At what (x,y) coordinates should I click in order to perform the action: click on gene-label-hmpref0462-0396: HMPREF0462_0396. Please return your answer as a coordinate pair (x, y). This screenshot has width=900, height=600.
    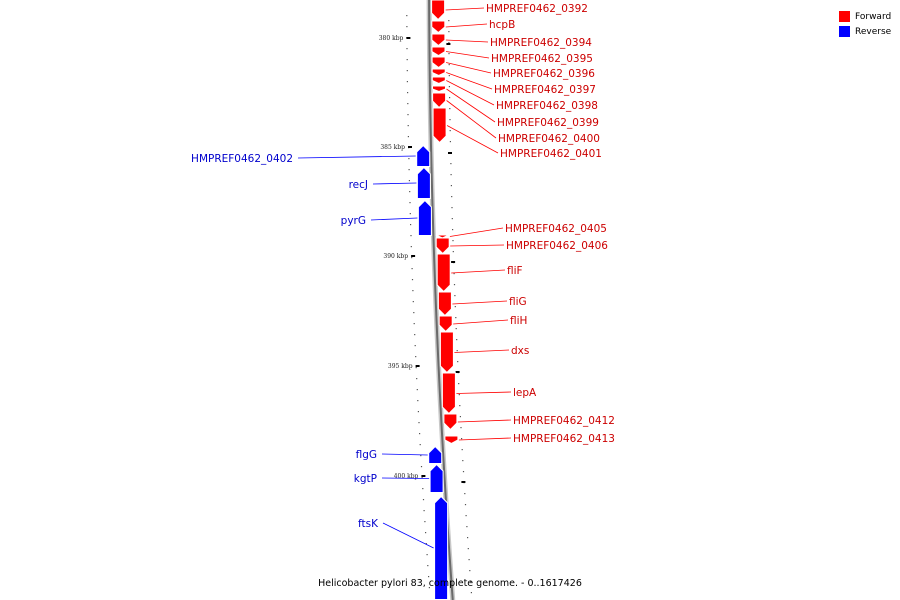
    Looking at the image, I should click on (544, 74).